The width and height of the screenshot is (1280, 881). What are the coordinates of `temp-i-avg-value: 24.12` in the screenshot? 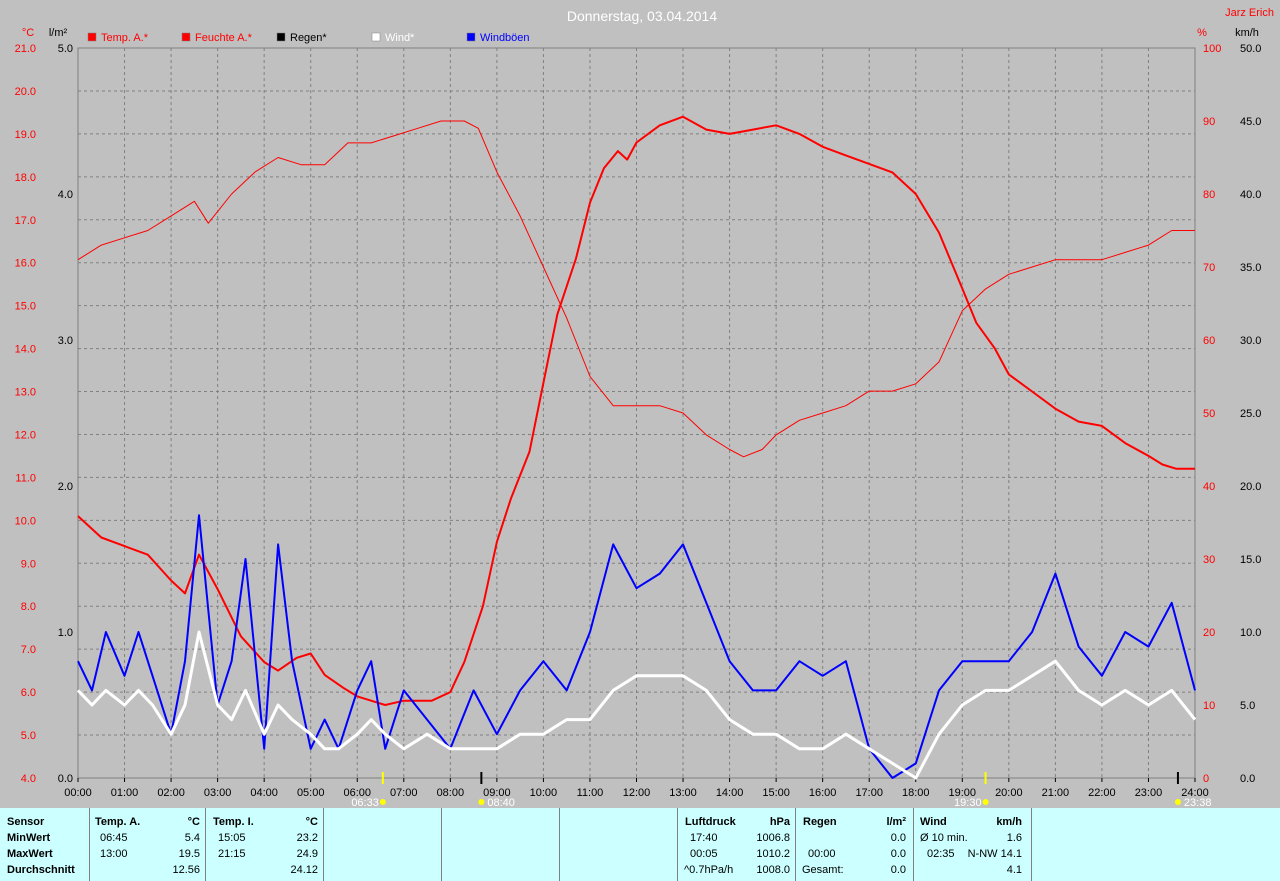 It's located at (304, 870).